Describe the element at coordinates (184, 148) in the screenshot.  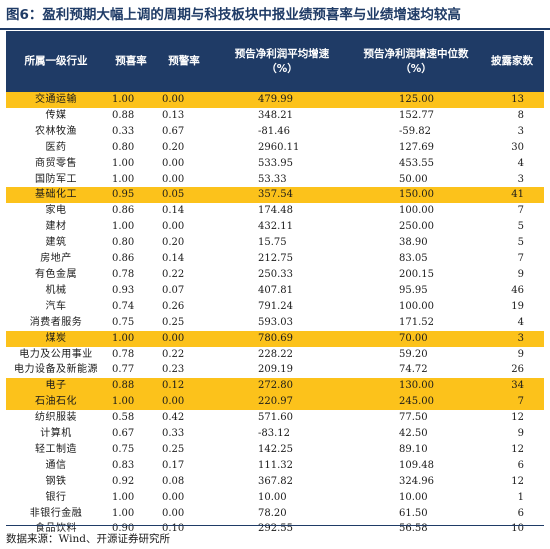
I see `cell-warning-rate: 0.20` at that location.